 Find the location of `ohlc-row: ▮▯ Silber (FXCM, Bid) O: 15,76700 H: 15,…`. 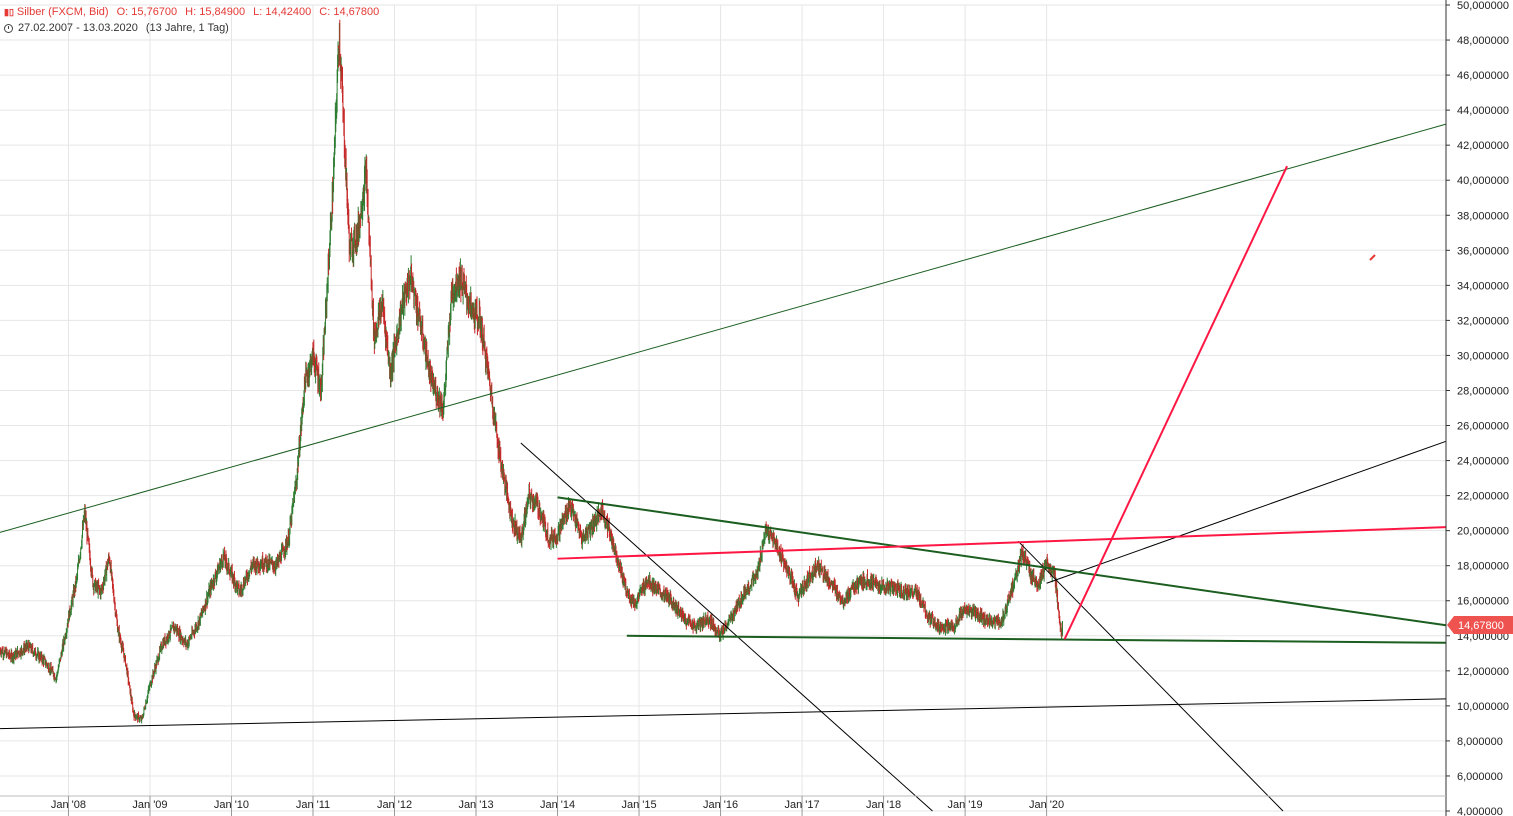

ohlc-row: ▮▯ Silber (FXCM, Bid) O: 15,76700 H: 15,… is located at coordinates (191, 12).